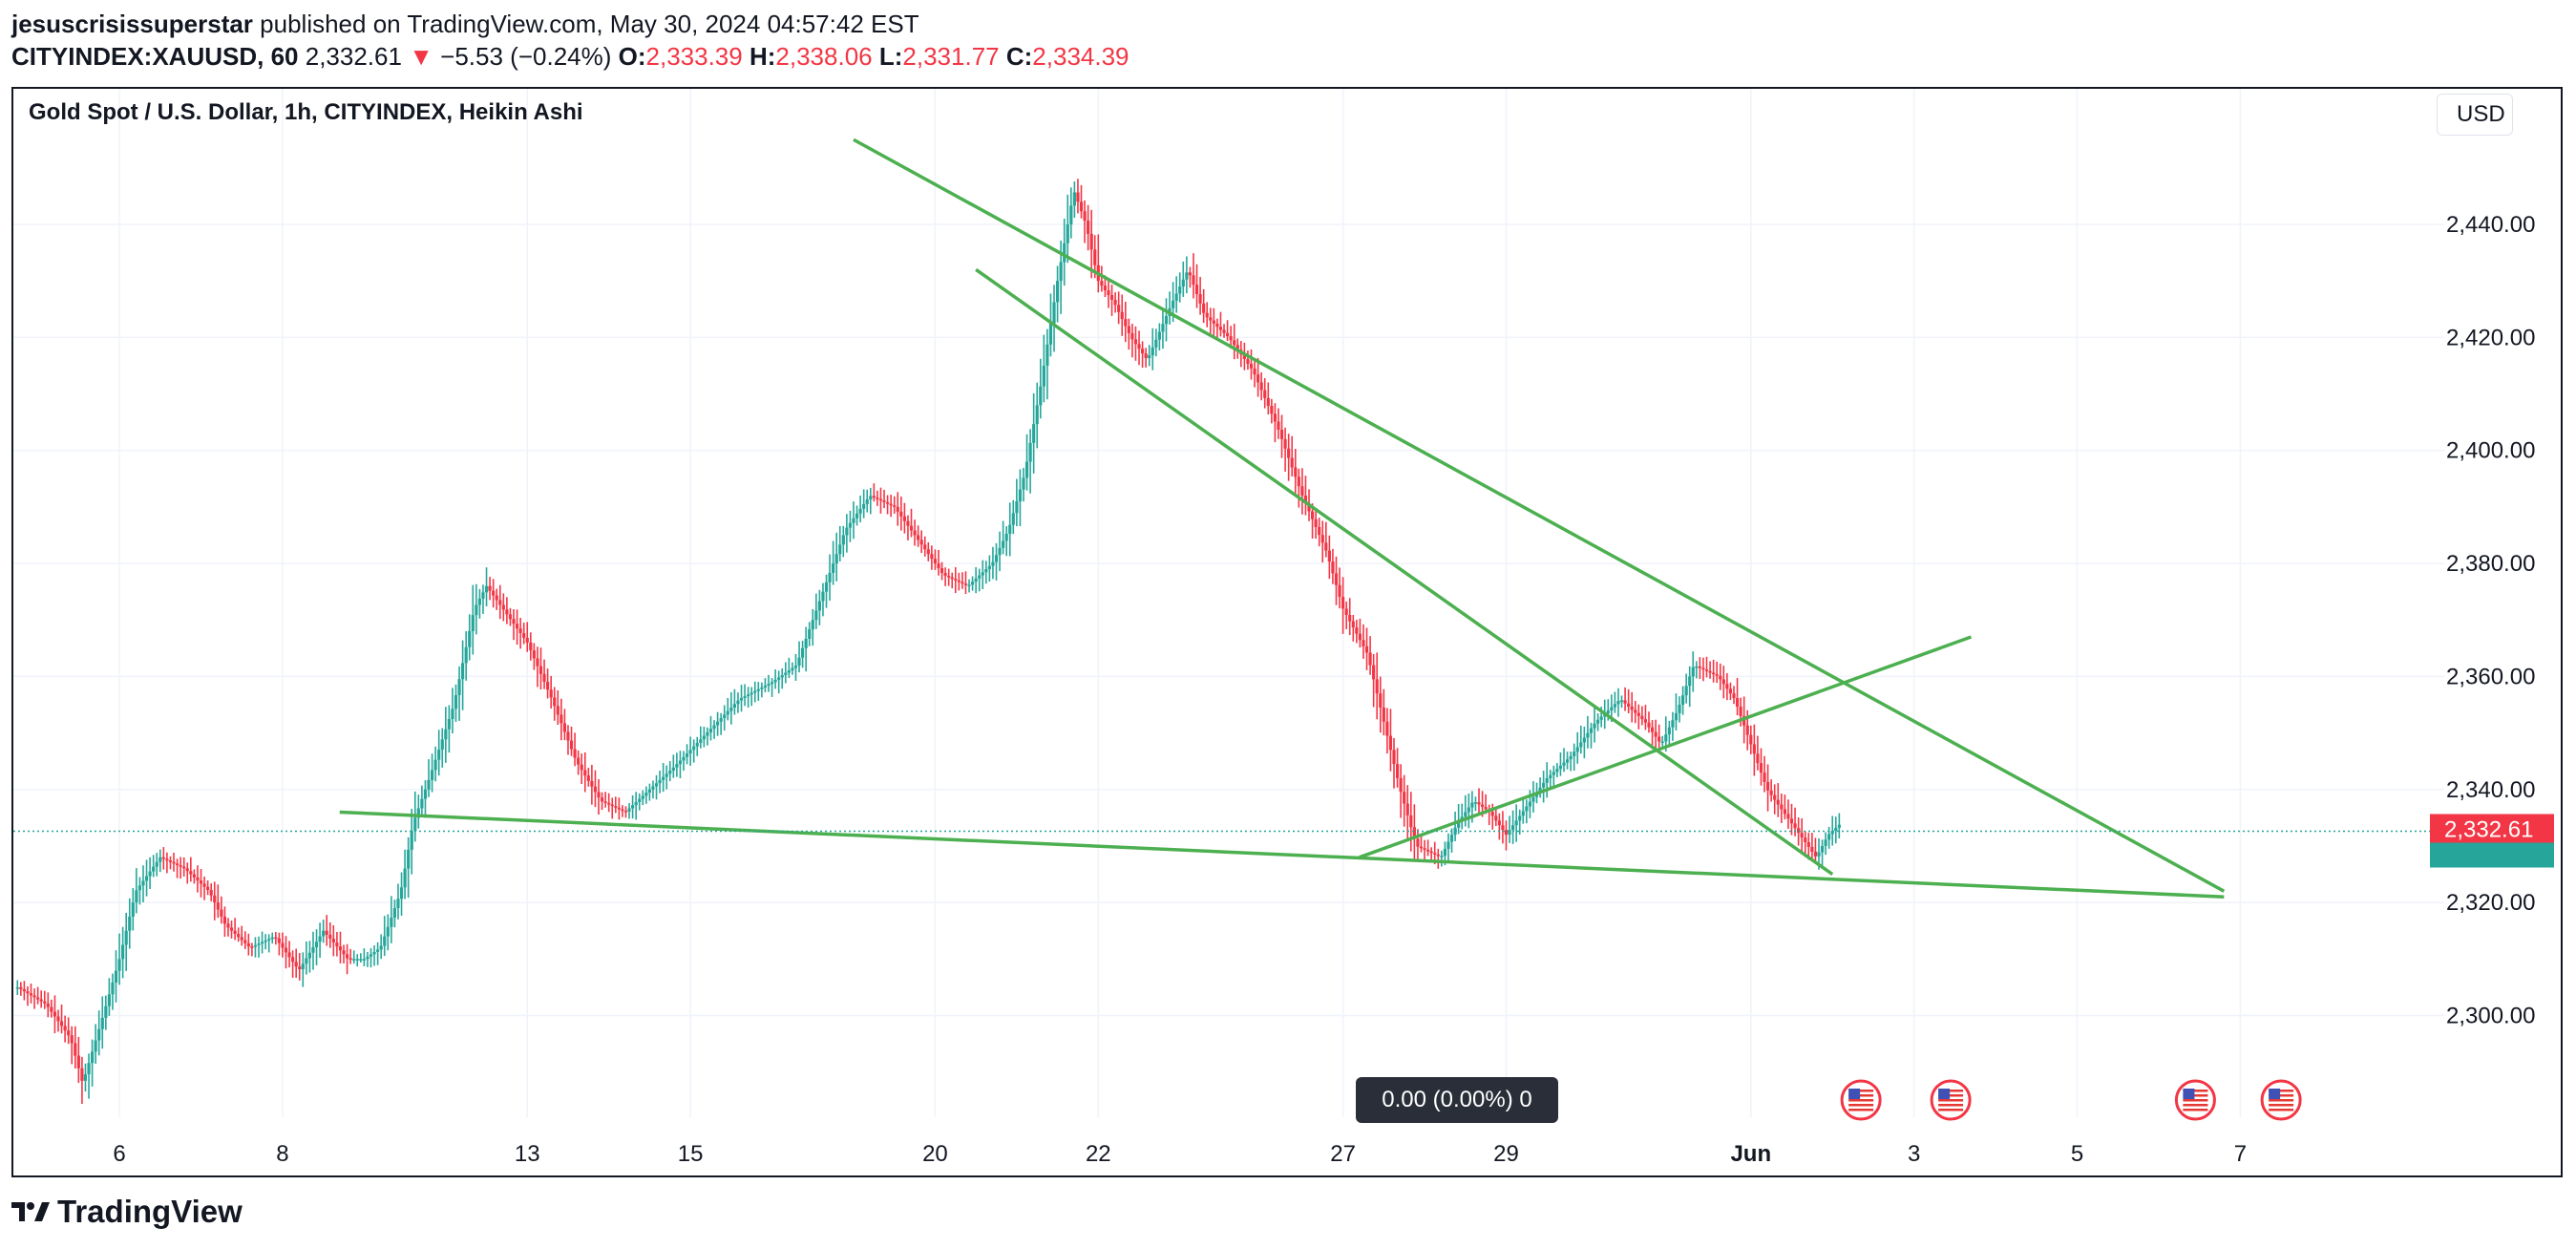 This screenshot has width=2576, height=1249. What do you see at coordinates (935, 1154) in the screenshot?
I see `x-tick-label: 20` at bounding box center [935, 1154].